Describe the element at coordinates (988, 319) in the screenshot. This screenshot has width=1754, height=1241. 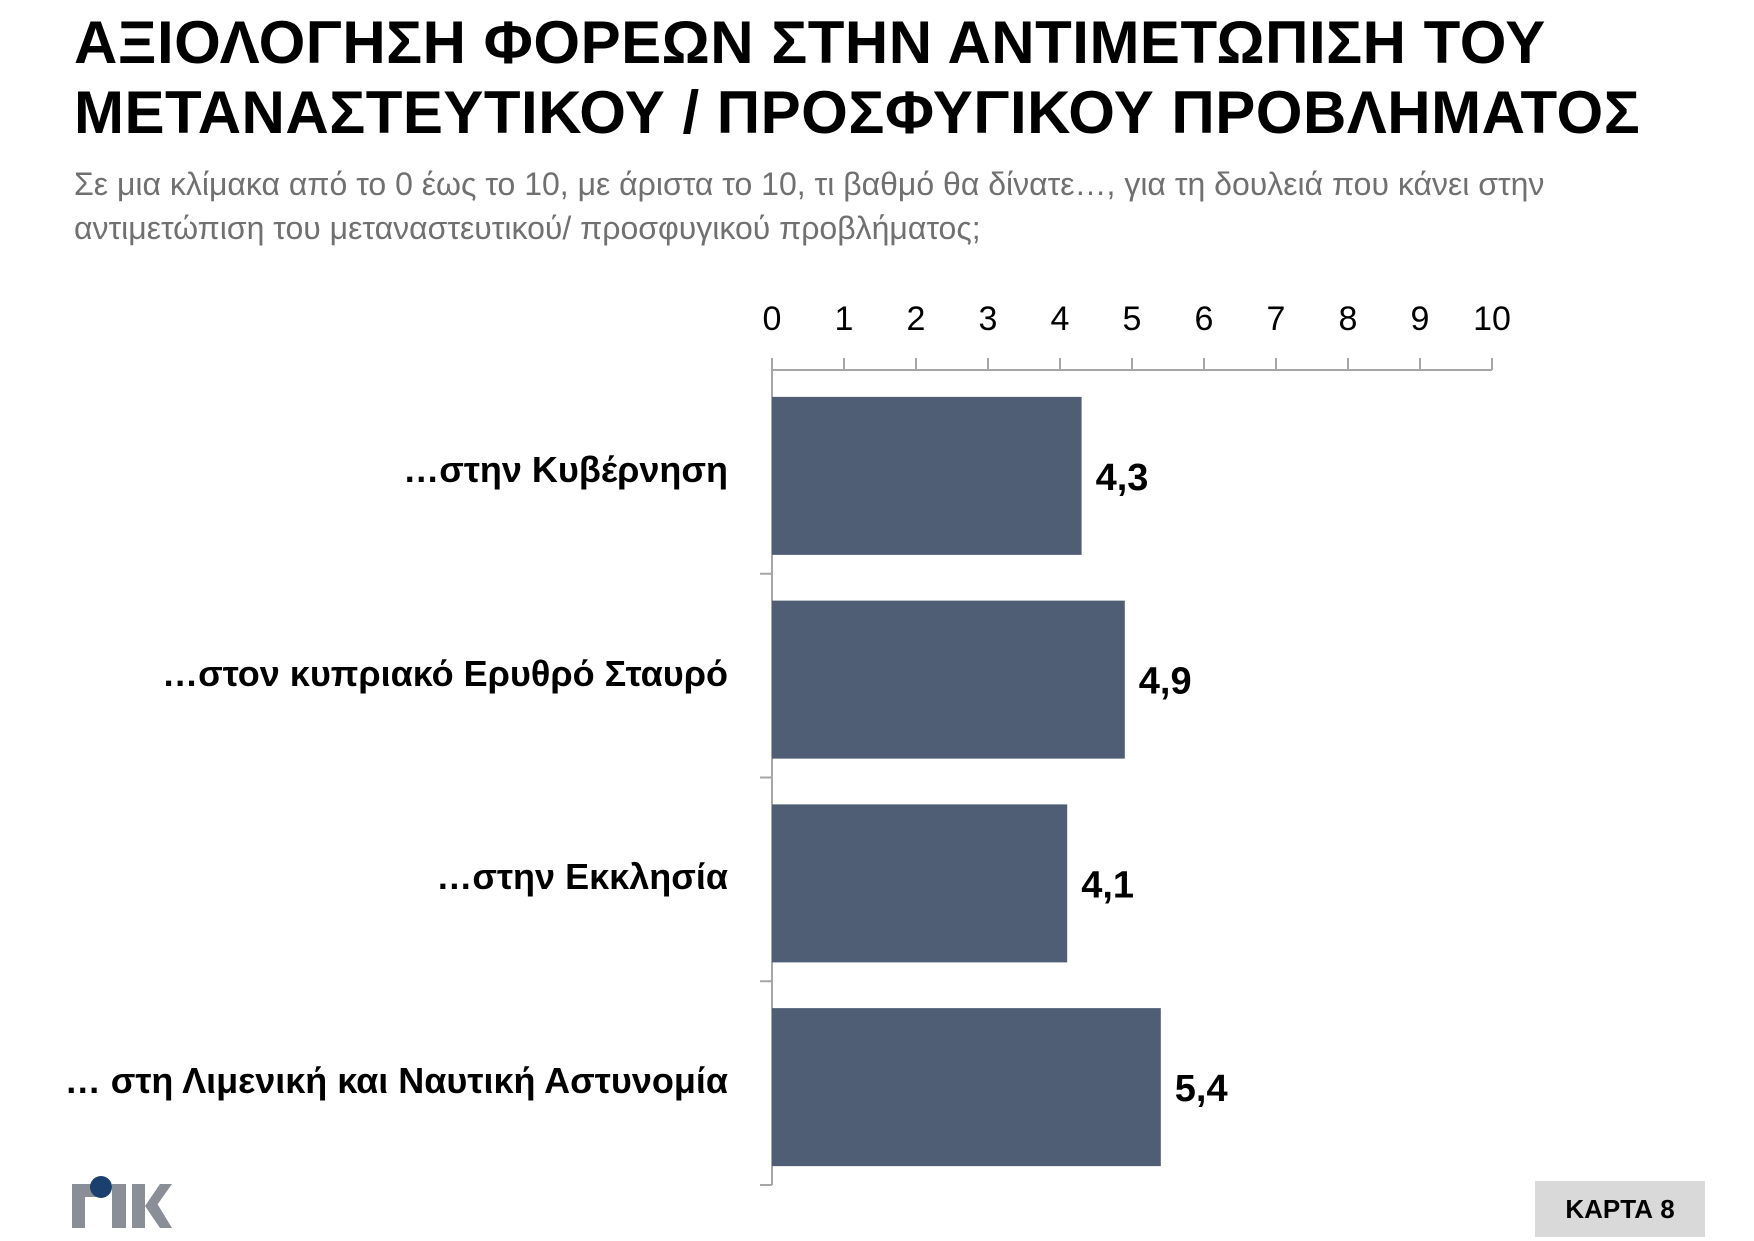
I see `x-tick-label: 3` at that location.